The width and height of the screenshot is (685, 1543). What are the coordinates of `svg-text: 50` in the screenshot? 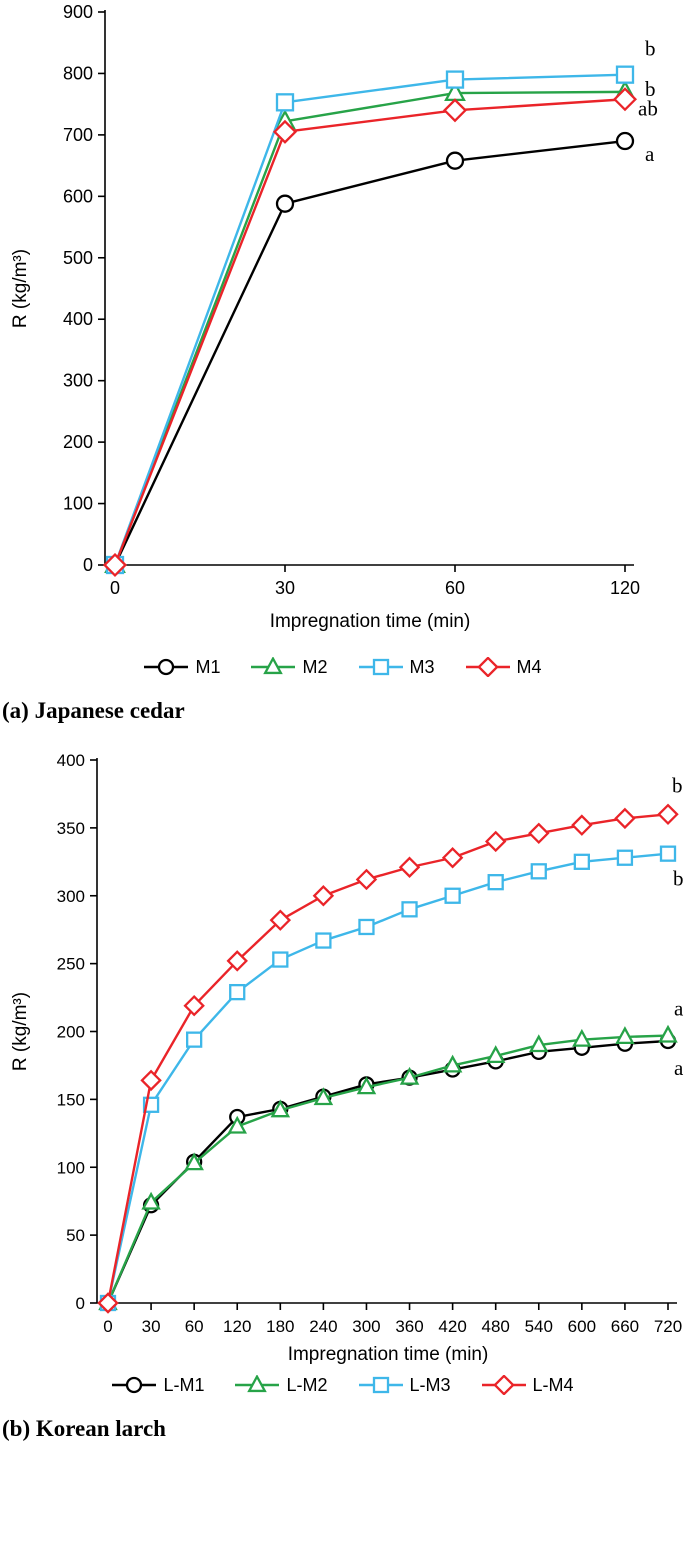 It's located at (75, 1235).